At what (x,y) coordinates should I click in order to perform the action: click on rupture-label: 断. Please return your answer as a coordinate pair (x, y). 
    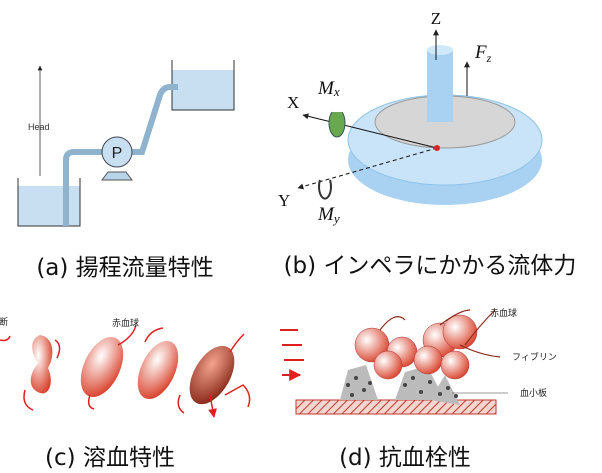
    Looking at the image, I should click on (4, 322).